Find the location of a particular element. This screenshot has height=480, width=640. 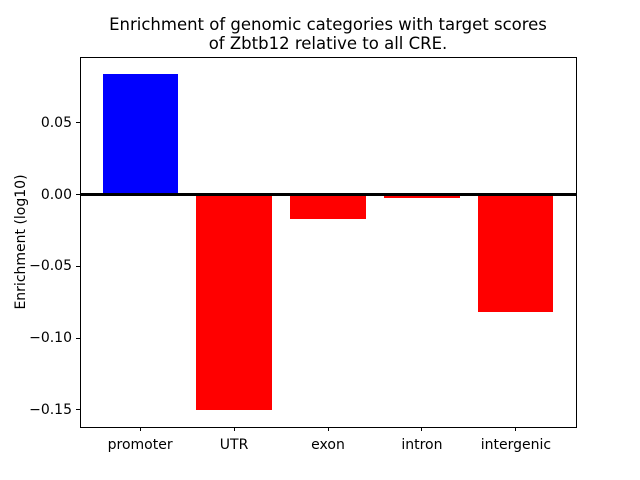

x-tick-label: intron is located at coordinates (422, 445).